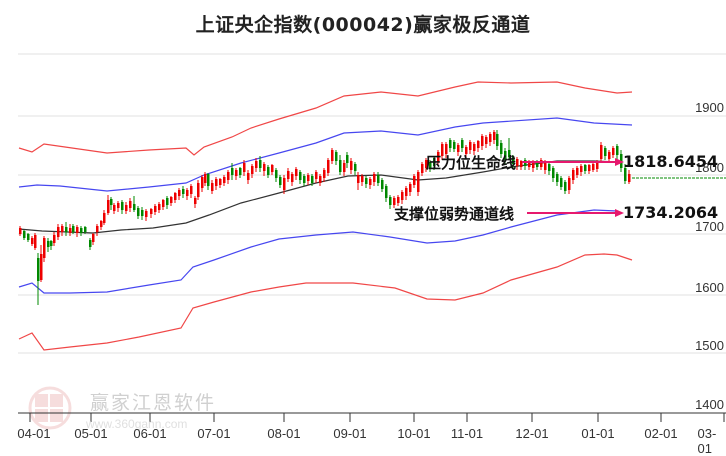 The height and width of the screenshot is (456, 726). What do you see at coordinates (709, 404) in the screenshot?
I see `y-tick-1400: 1400` at bounding box center [709, 404].